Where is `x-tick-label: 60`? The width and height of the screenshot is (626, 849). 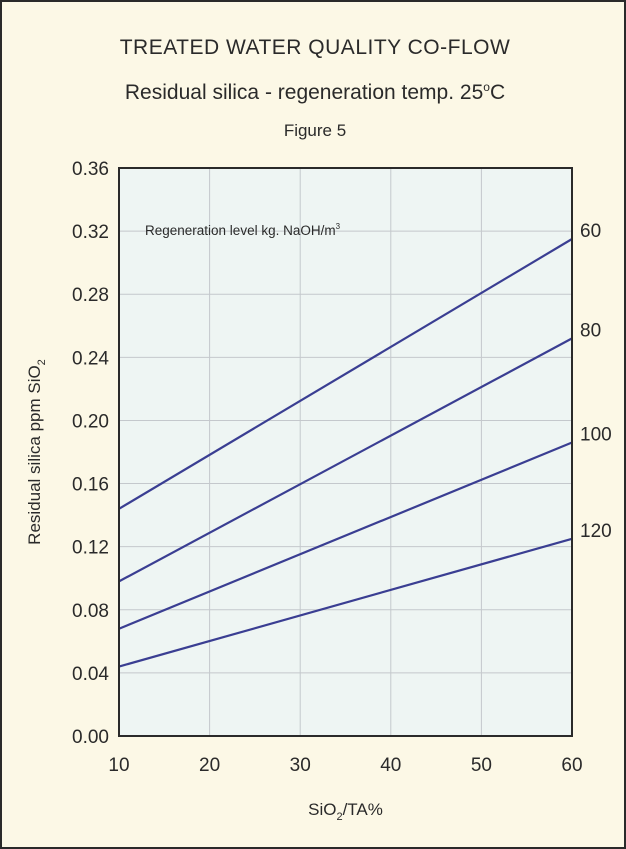
x-tick-label: 60 is located at coordinates (571, 765).